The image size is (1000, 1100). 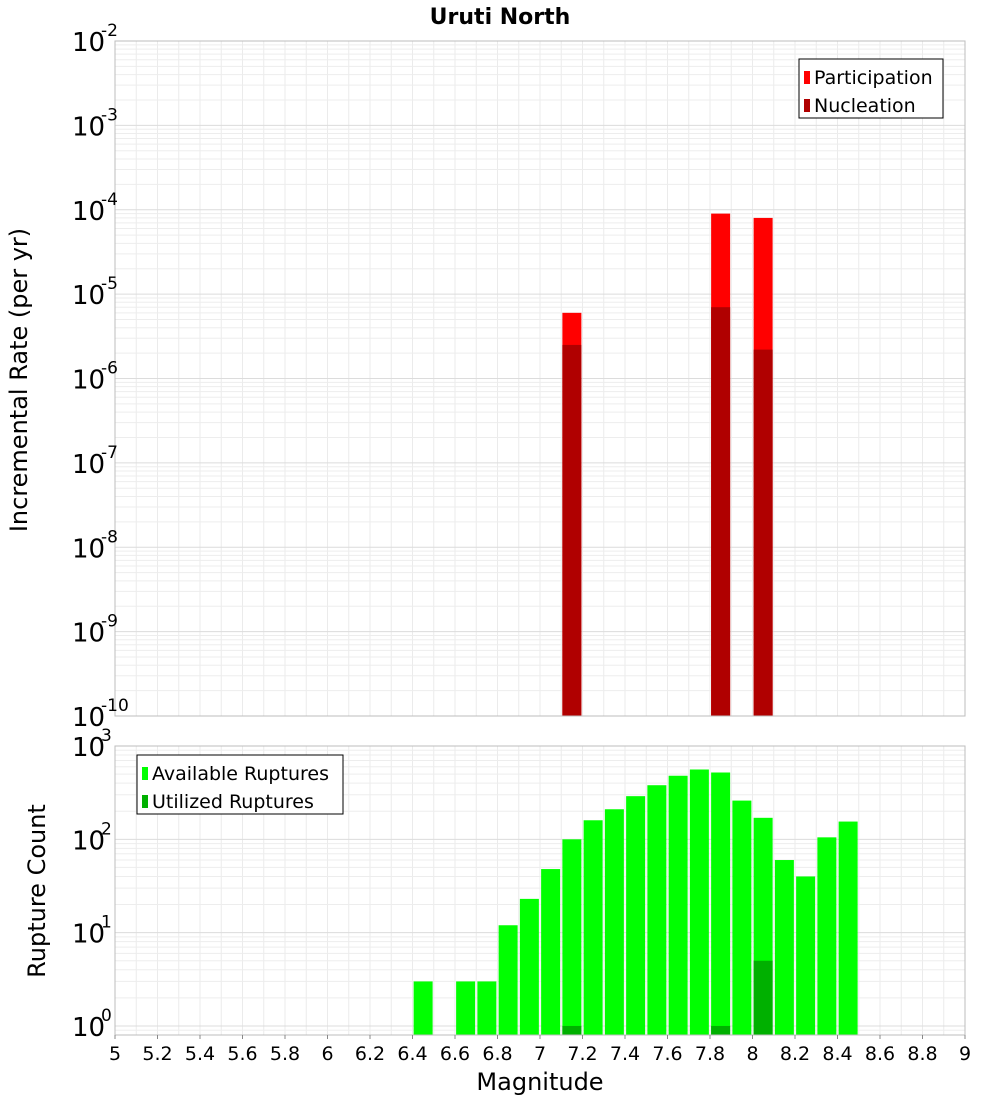 I want to click on top-legend-label: Nucleation, so click(x=865, y=106).